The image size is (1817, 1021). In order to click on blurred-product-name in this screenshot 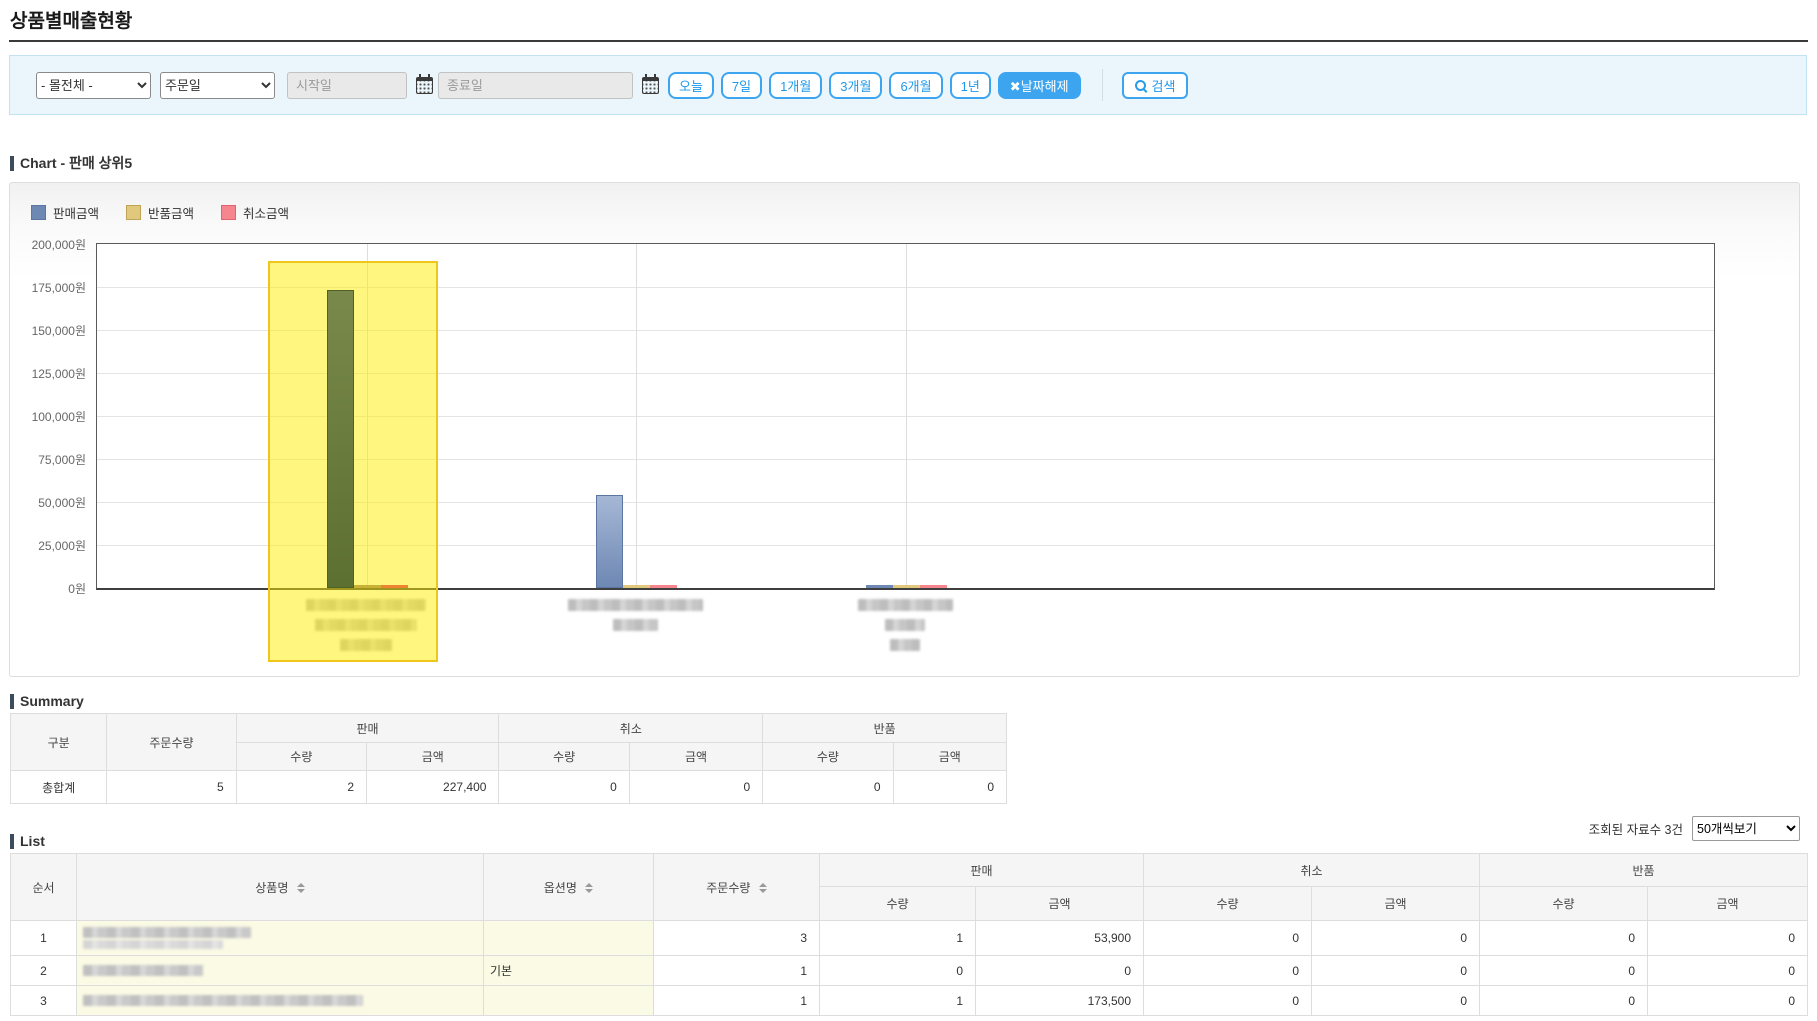, I will do `click(167, 932)`.